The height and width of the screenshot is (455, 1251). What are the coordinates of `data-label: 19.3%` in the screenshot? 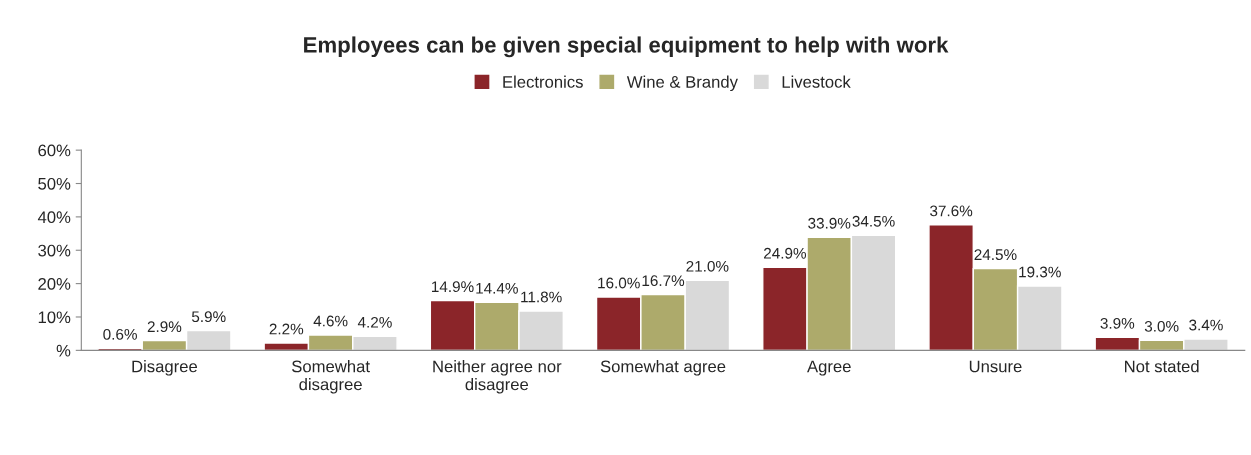 It's located at (1040, 272).